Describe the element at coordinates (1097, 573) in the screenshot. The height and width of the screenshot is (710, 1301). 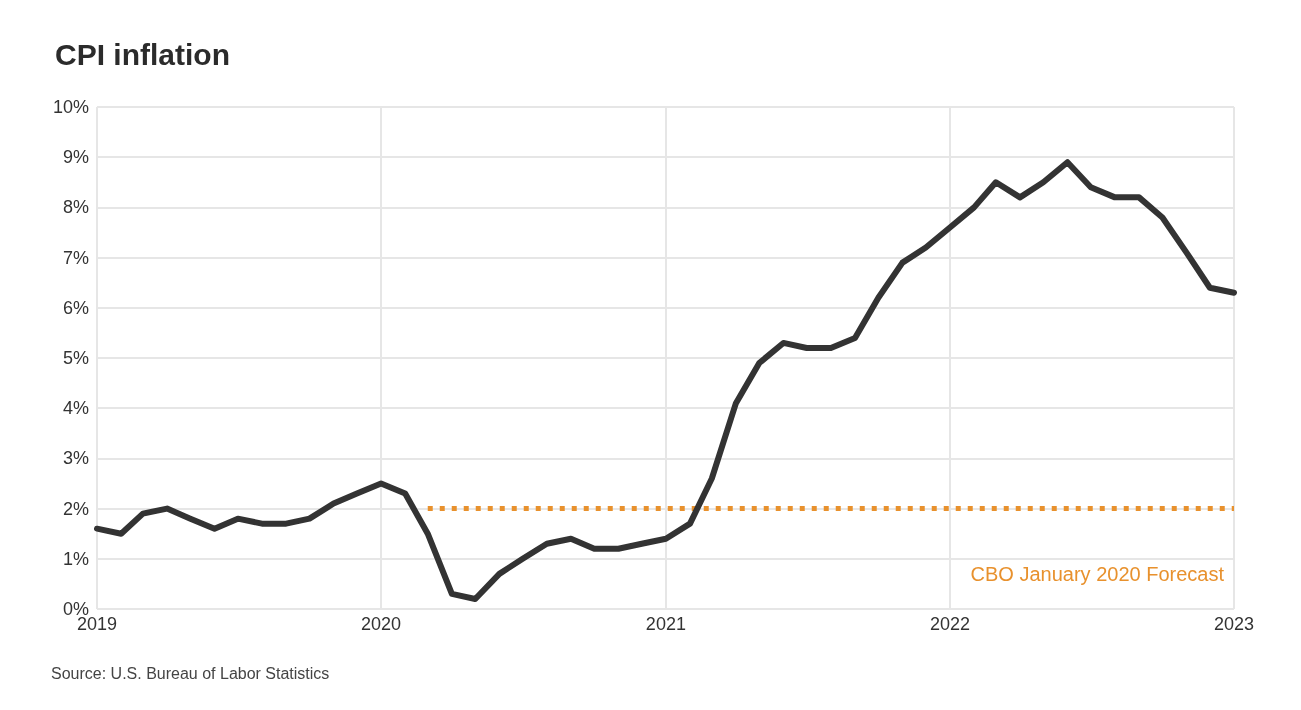
I see `text: CBO January 2020 Forecast` at that location.